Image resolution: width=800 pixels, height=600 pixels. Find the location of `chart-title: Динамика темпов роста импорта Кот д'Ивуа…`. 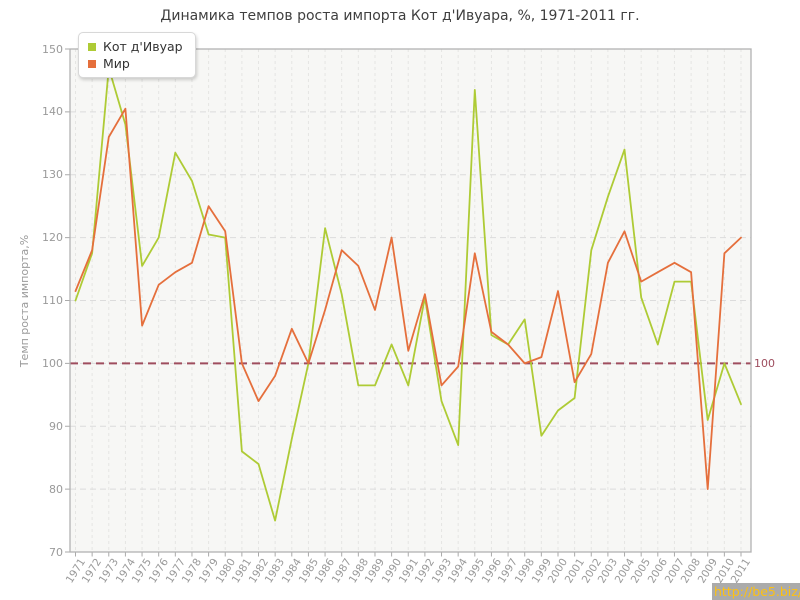

chart-title: Динамика темпов роста импорта Кот д'Ивуа… is located at coordinates (400, 16).